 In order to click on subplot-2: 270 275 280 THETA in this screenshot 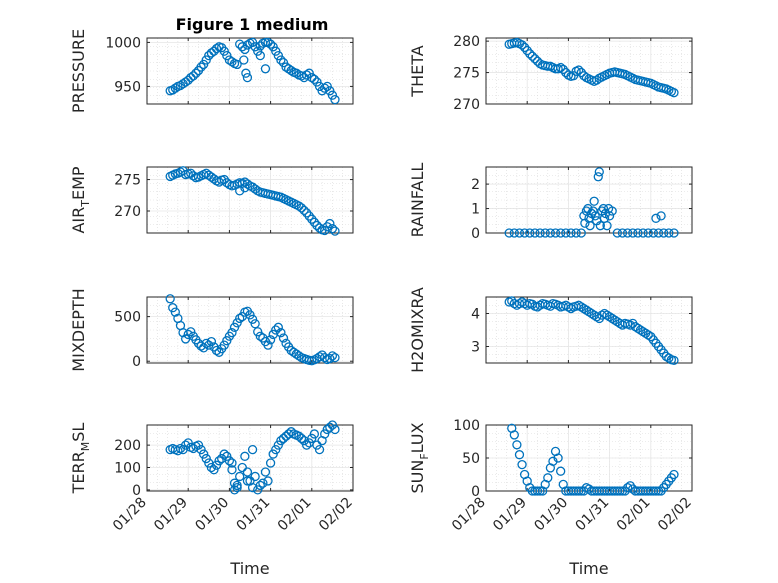, I will do `click(550, 73)`.